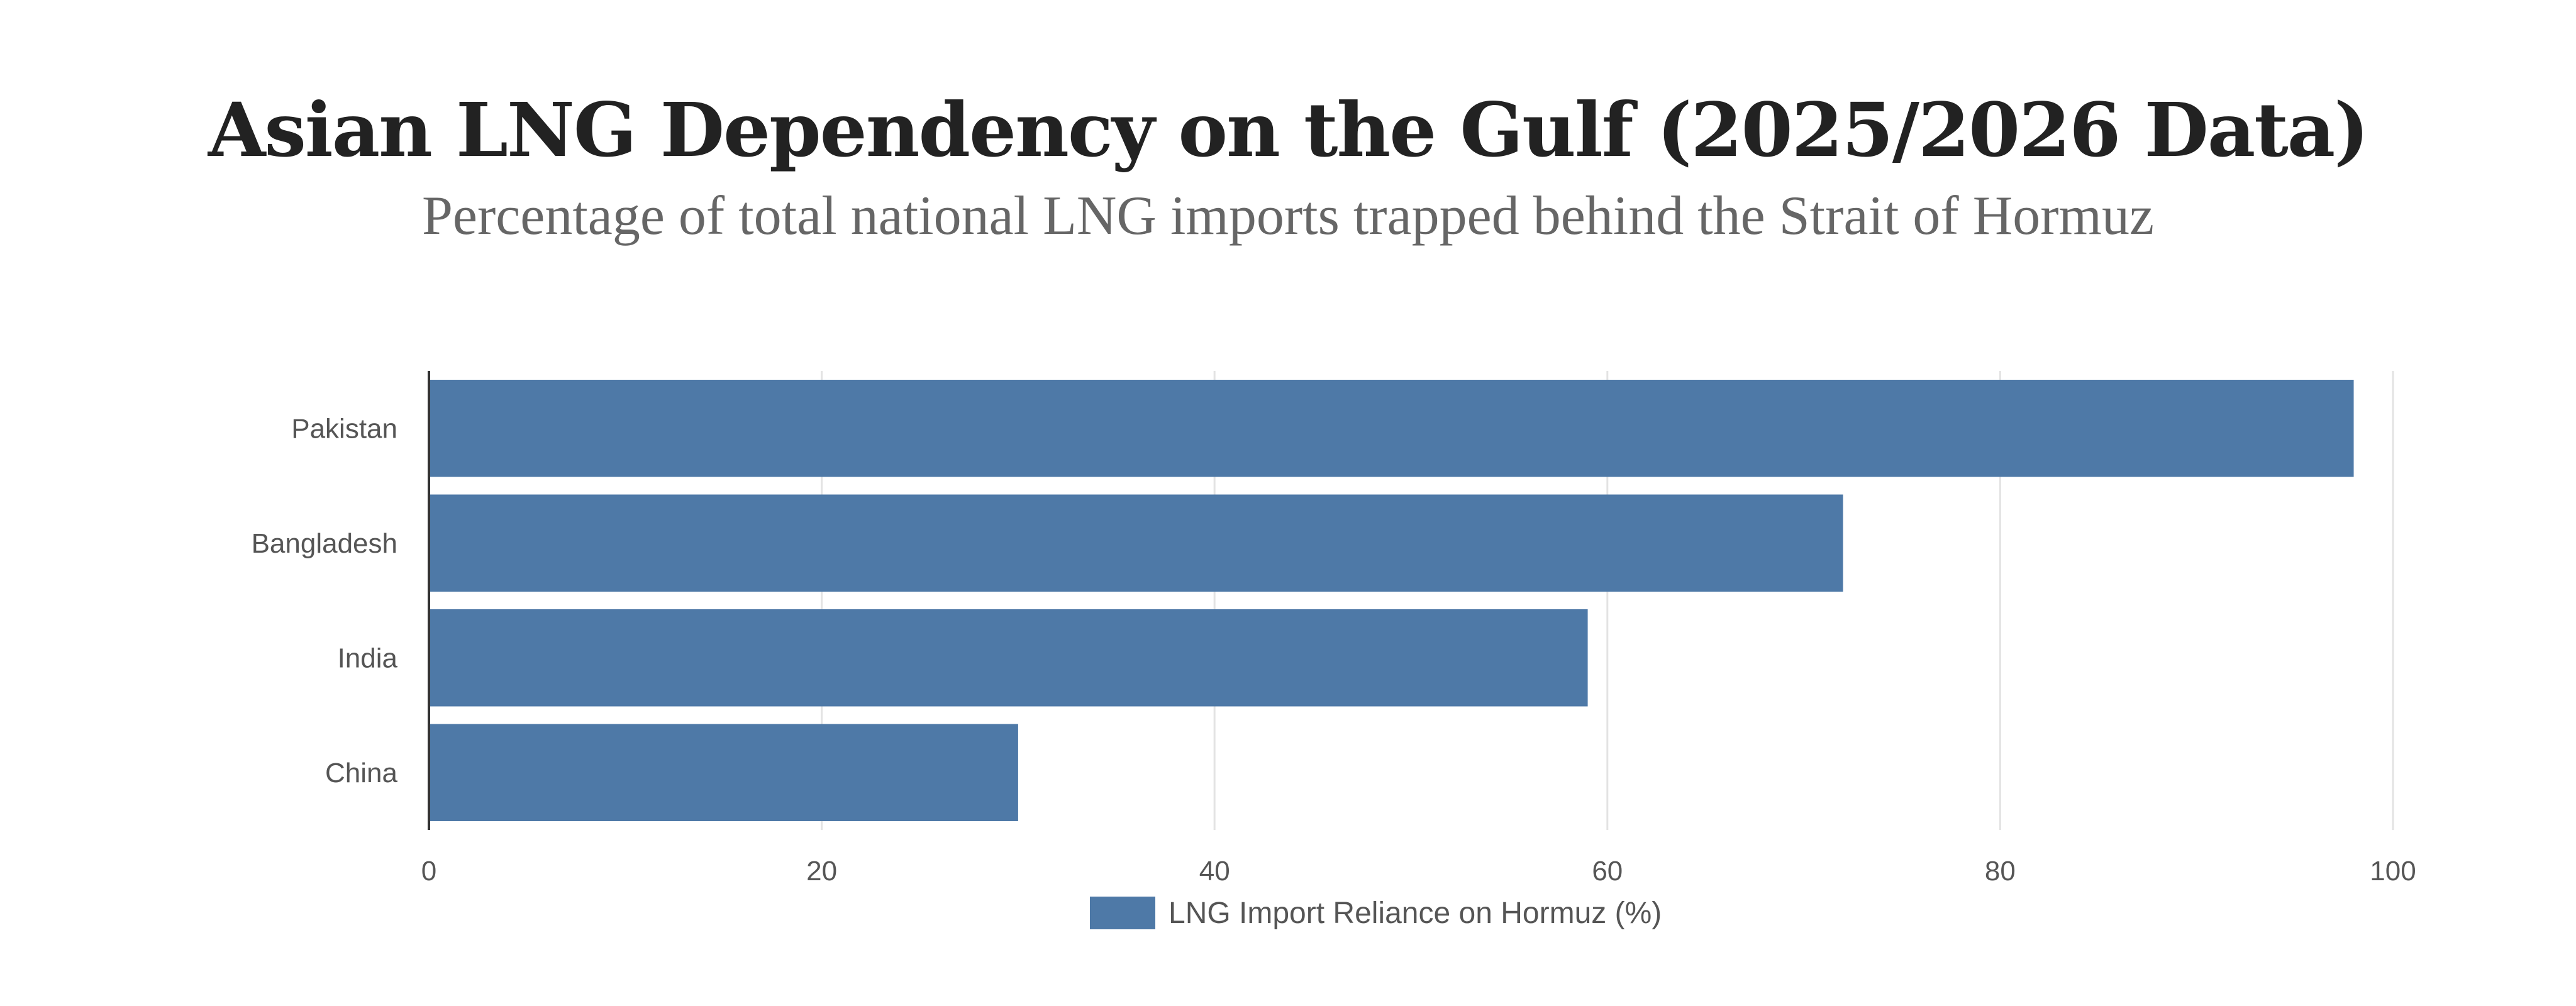 The height and width of the screenshot is (1006, 2576). What do you see at coordinates (1214, 872) in the screenshot?
I see `x-tick-label: 40` at bounding box center [1214, 872].